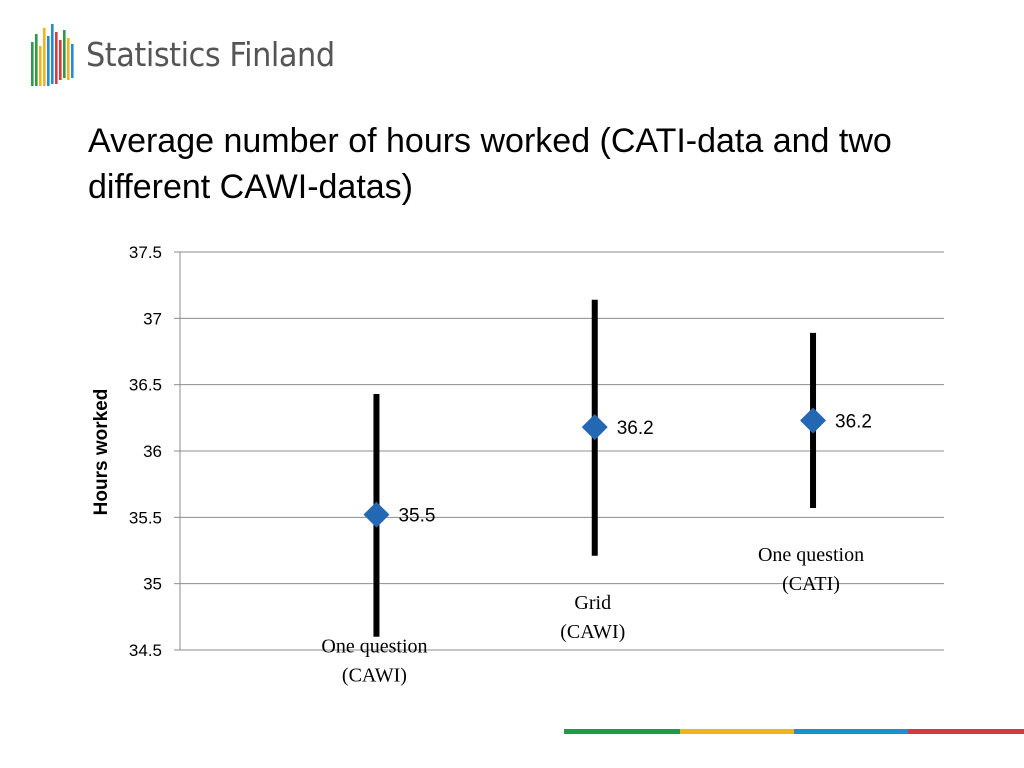  I want to click on y-tick-labels: 34.5 35 35.5 36 36.5 37 37.5, so click(145, 451).